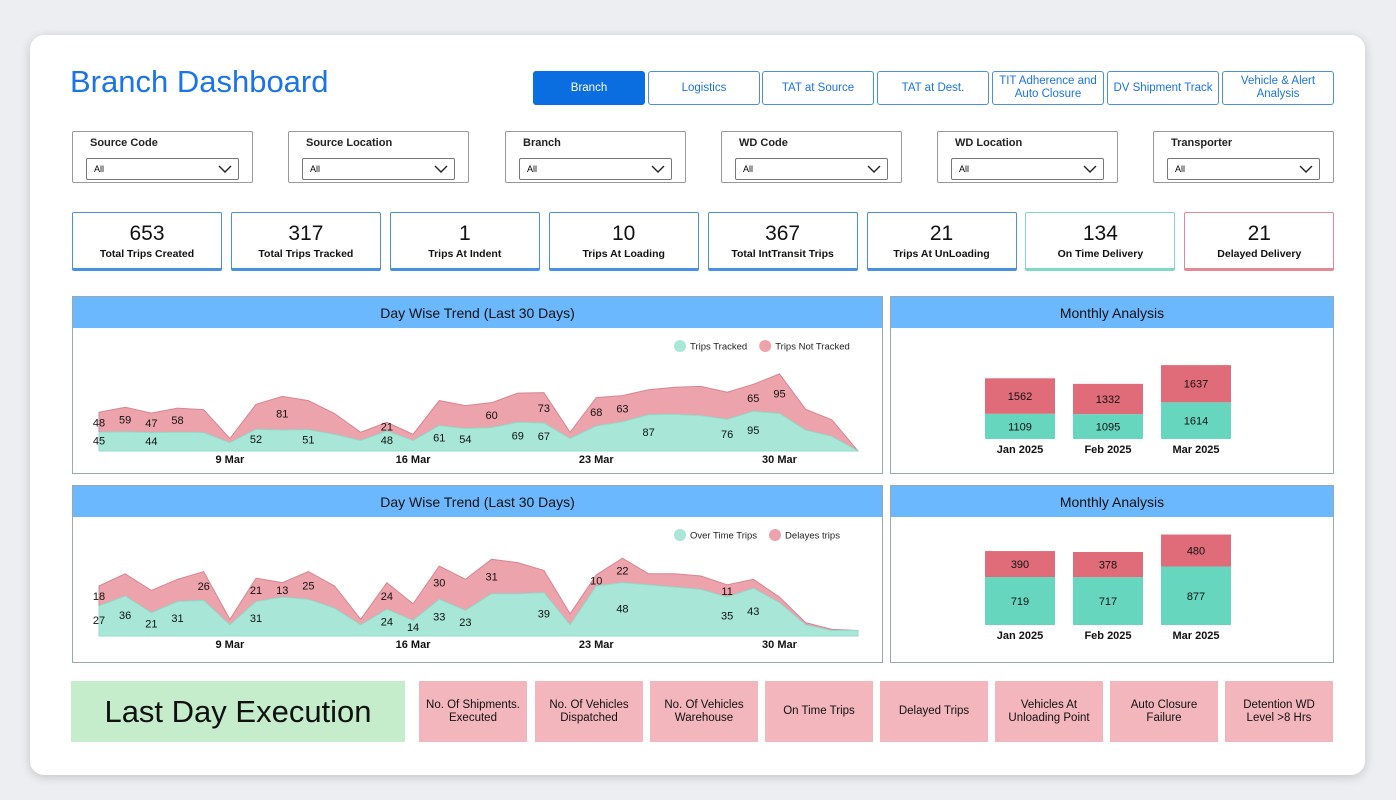  I want to click on kpi-card: 1 Trips At Indent, so click(464, 241).